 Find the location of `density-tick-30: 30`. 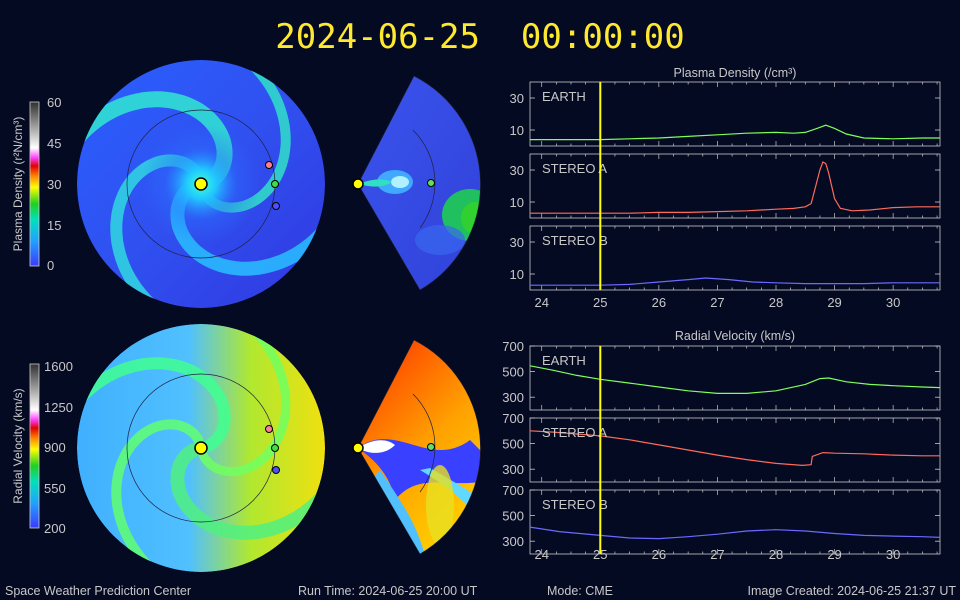

density-tick-30: 30 is located at coordinates (54, 184).